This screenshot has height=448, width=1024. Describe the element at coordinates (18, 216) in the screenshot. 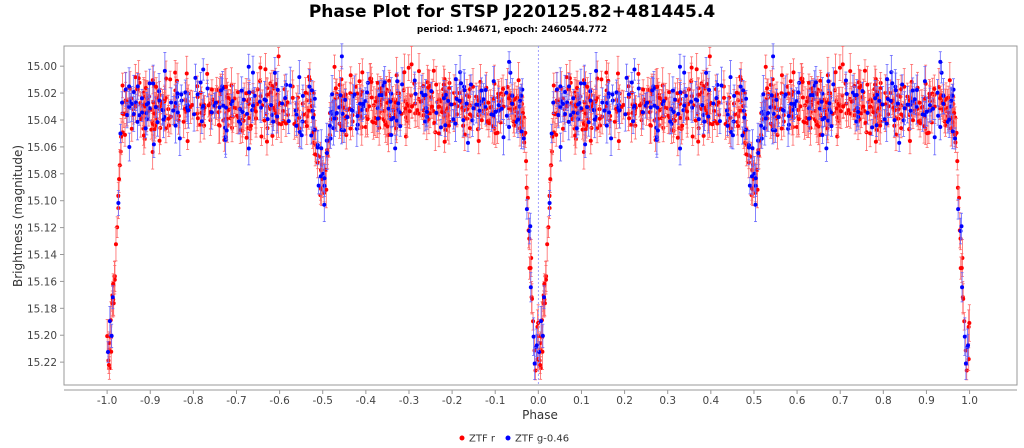

I see `y-axis-label: Brightness (magnitude)` at that location.